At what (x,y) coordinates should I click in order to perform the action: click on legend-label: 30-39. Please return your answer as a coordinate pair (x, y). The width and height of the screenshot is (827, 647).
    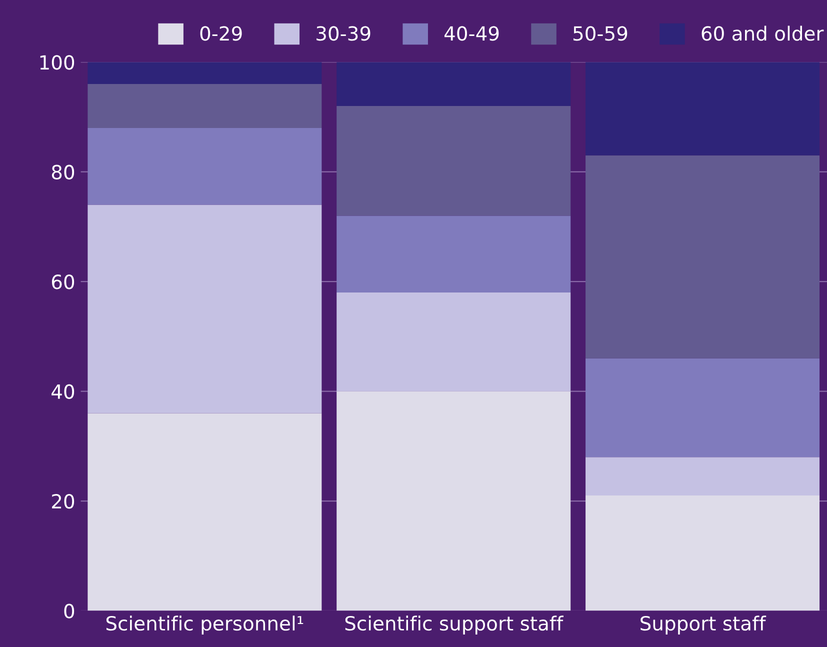
    Looking at the image, I should click on (343, 33).